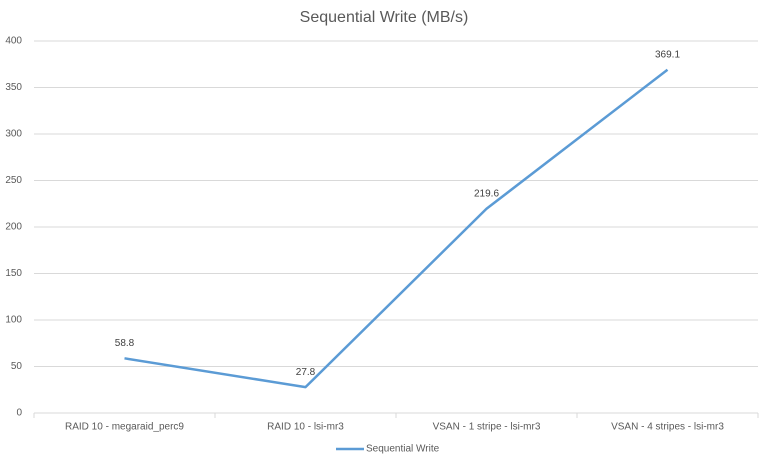  What do you see at coordinates (306, 372) in the screenshot?
I see `data-label: 27.8` at bounding box center [306, 372].